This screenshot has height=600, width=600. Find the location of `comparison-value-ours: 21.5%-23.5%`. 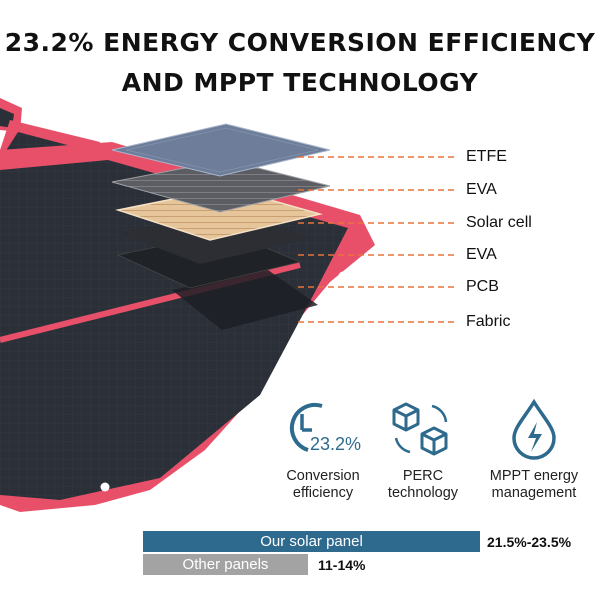

comparison-value-ours: 21.5%-23.5% is located at coordinates (529, 542).